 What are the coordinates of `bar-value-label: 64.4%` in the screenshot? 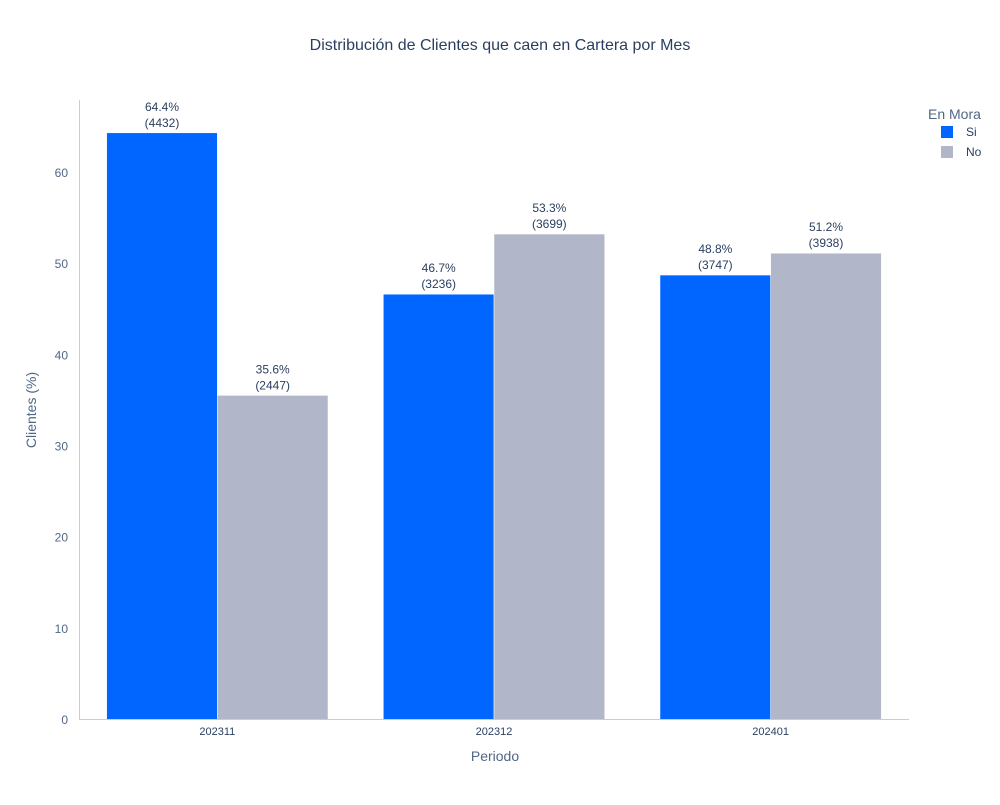 It's located at (162, 107).